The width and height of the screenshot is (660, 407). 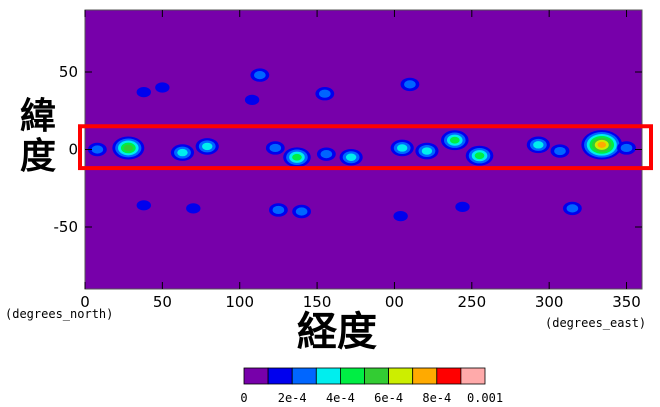 I want to click on equator-highlight-box, so click(x=365, y=147).